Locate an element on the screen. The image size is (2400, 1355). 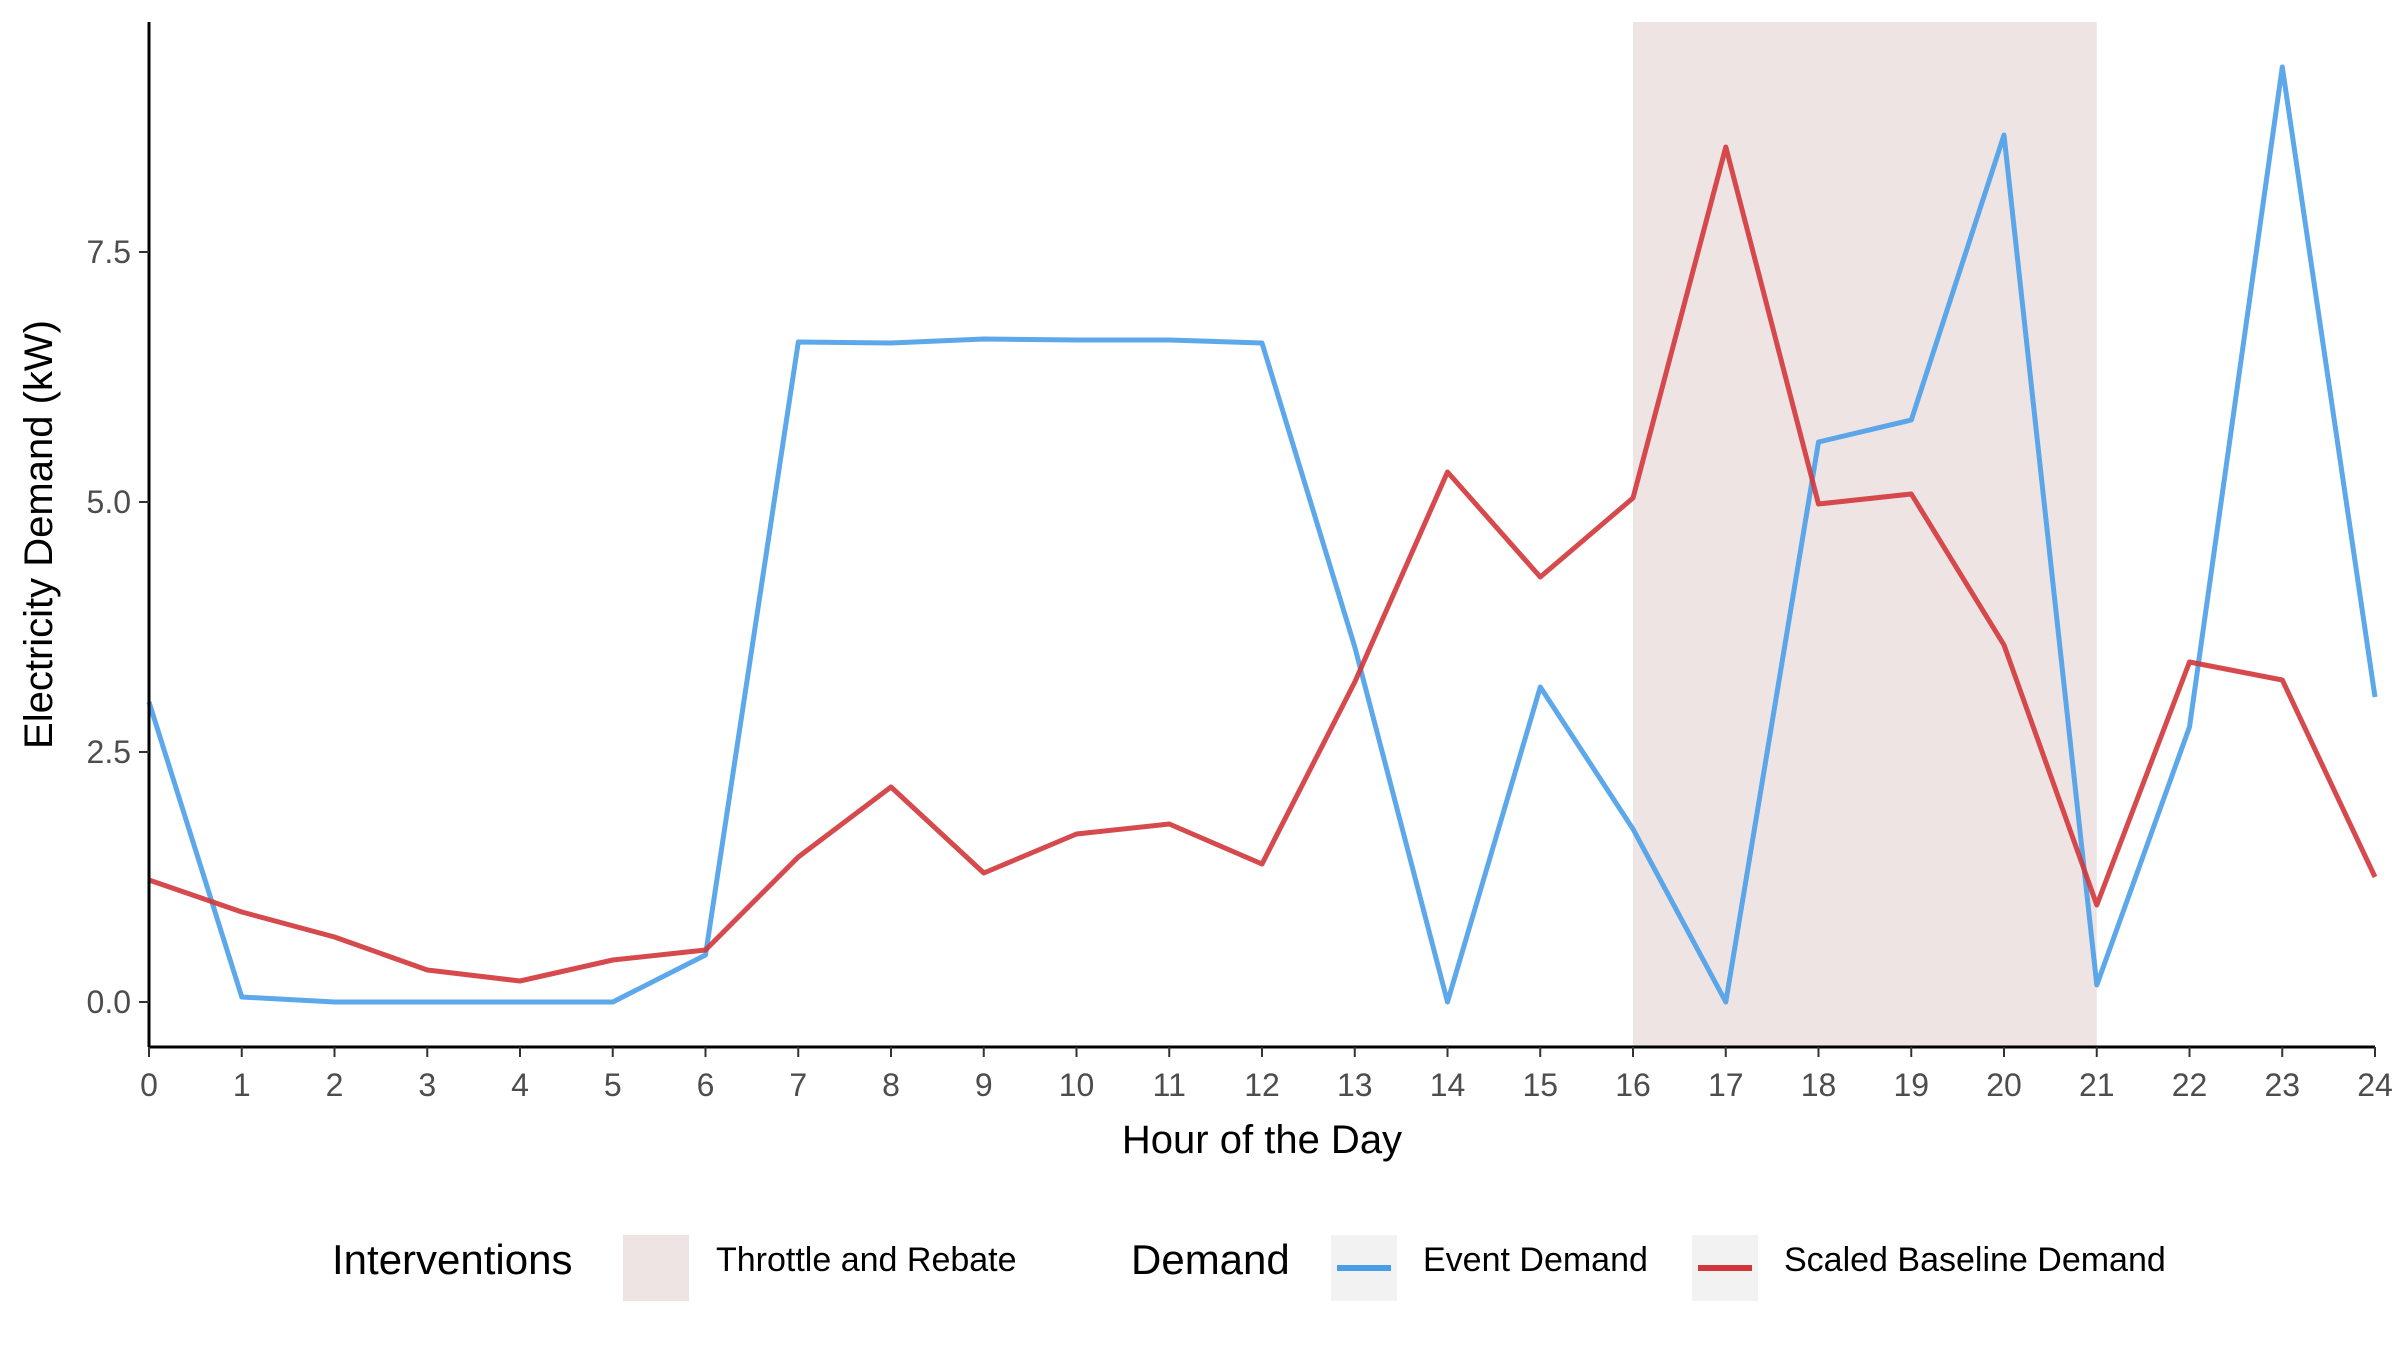
x-tick-label: 5 is located at coordinates (613, 1085).